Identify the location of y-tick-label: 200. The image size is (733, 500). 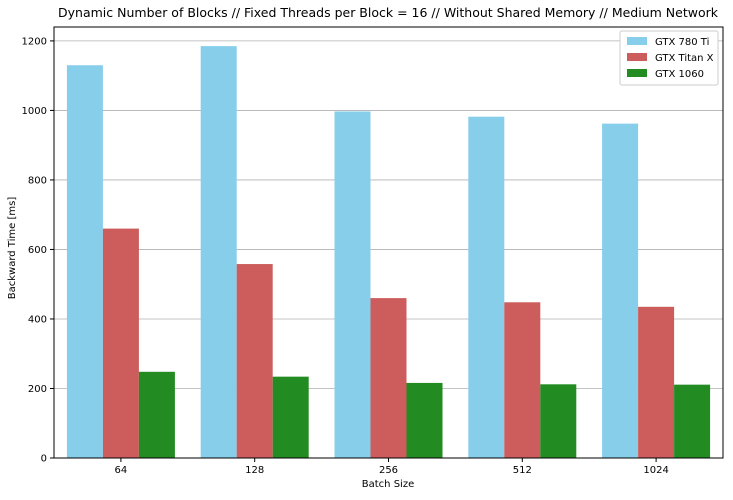
(37, 389).